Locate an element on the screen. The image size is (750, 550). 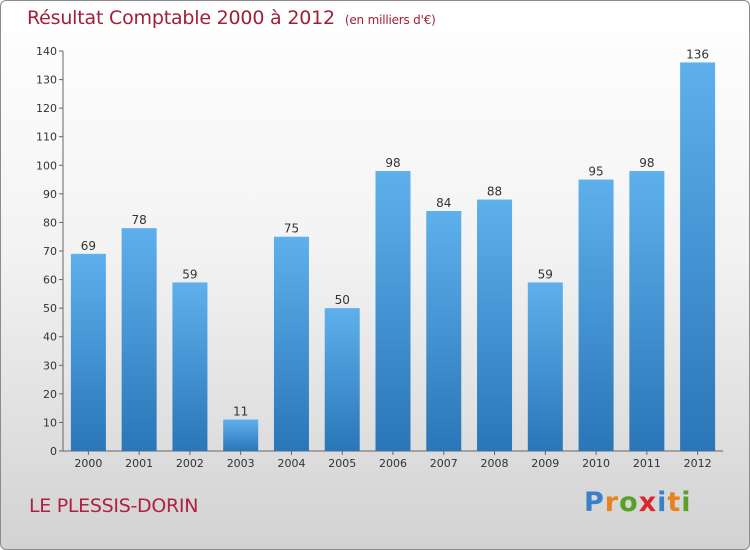
x-tick-label: 2009 is located at coordinates (545, 463).